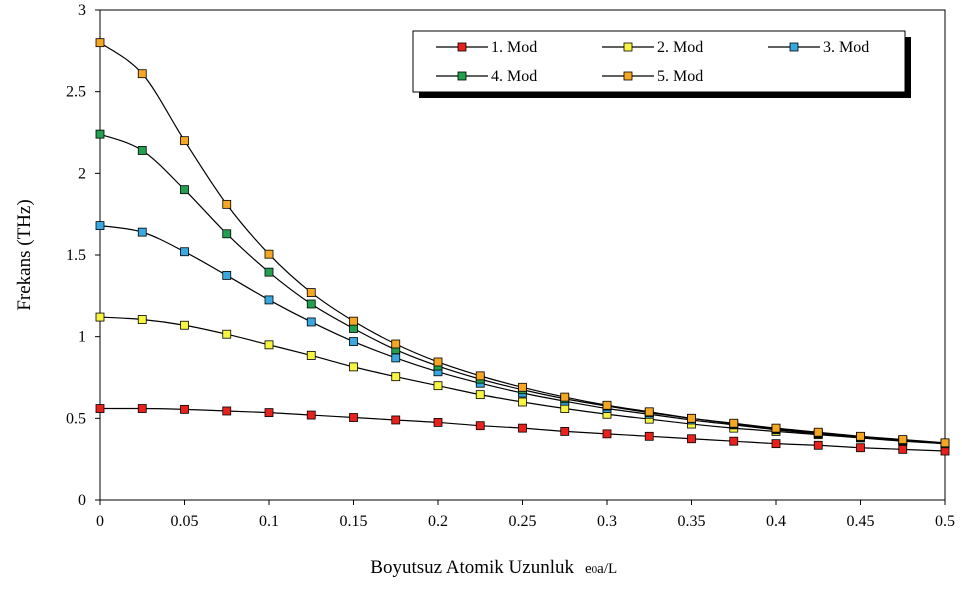  What do you see at coordinates (24, 254) in the screenshot?
I see `y-axis-title: Frekans (THz)` at bounding box center [24, 254].